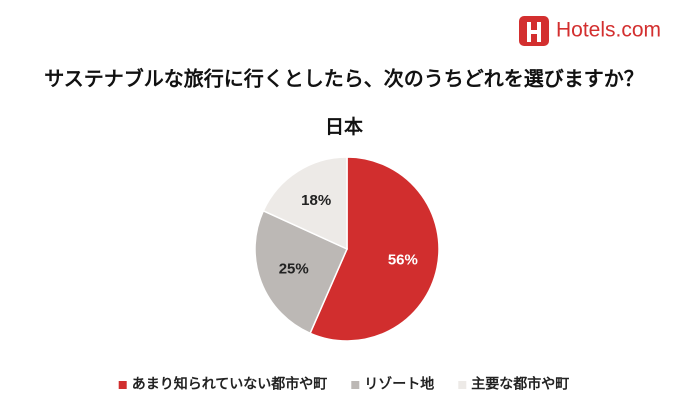  I want to click on logo-text: Hotels.com, so click(608, 30).